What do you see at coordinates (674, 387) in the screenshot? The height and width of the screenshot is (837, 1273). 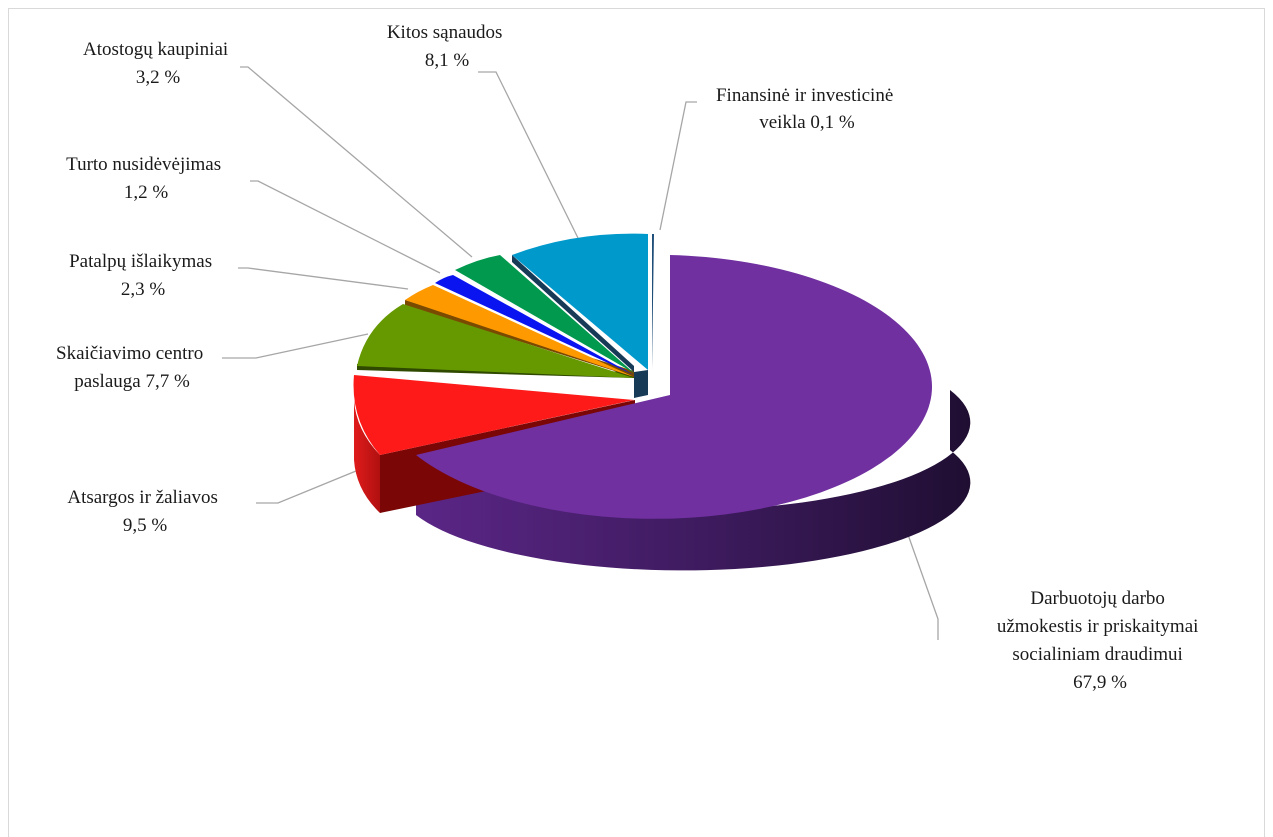 I see `pie-slice-darbuotoju` at bounding box center [674, 387].